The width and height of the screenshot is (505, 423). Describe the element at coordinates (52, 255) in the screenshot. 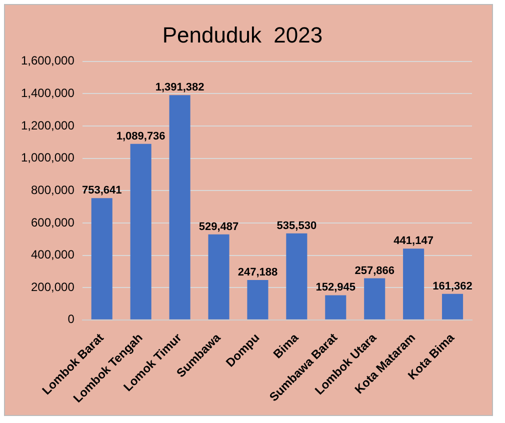

I see `y-tick-label: 400,000` at that location.